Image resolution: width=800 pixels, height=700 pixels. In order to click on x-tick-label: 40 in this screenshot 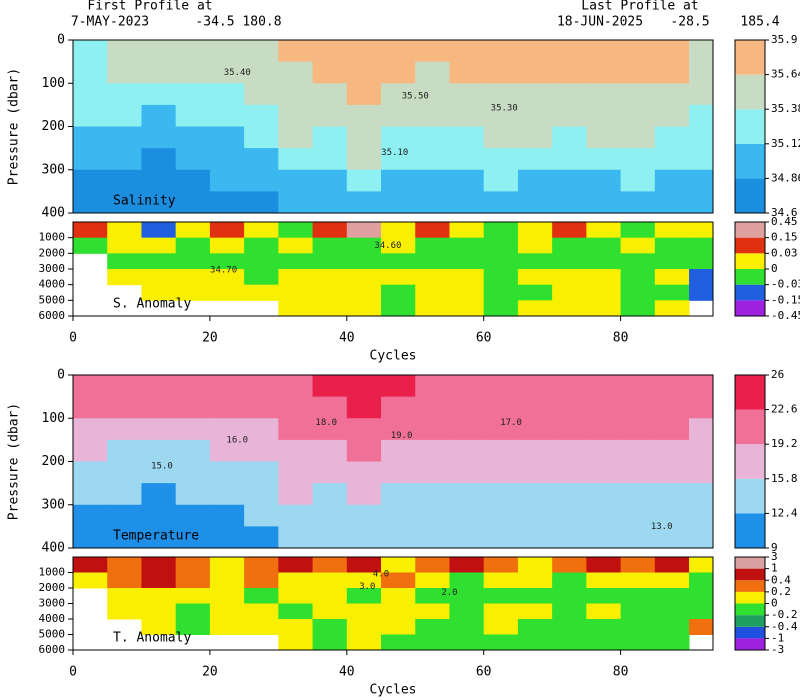, I will do `click(347, 672)`.